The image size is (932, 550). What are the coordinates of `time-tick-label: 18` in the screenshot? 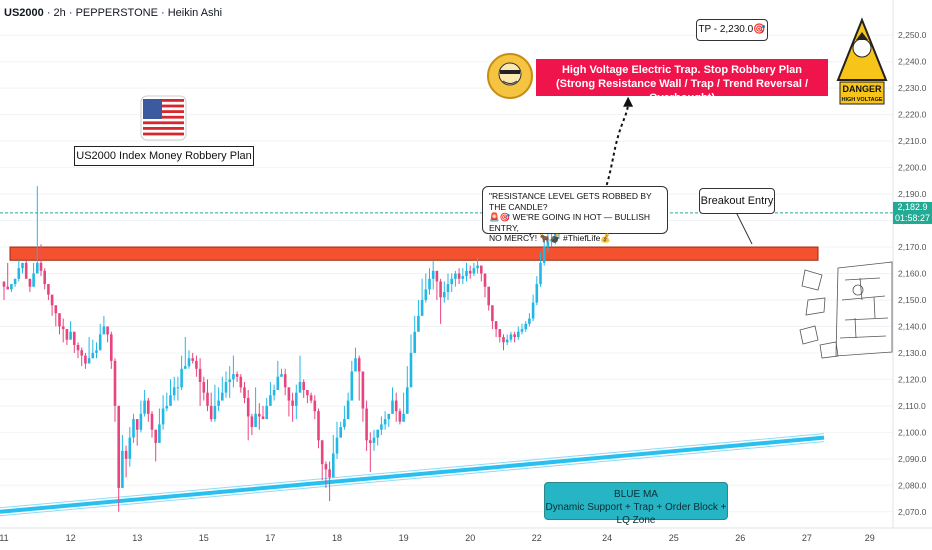 It's located at (337, 538).